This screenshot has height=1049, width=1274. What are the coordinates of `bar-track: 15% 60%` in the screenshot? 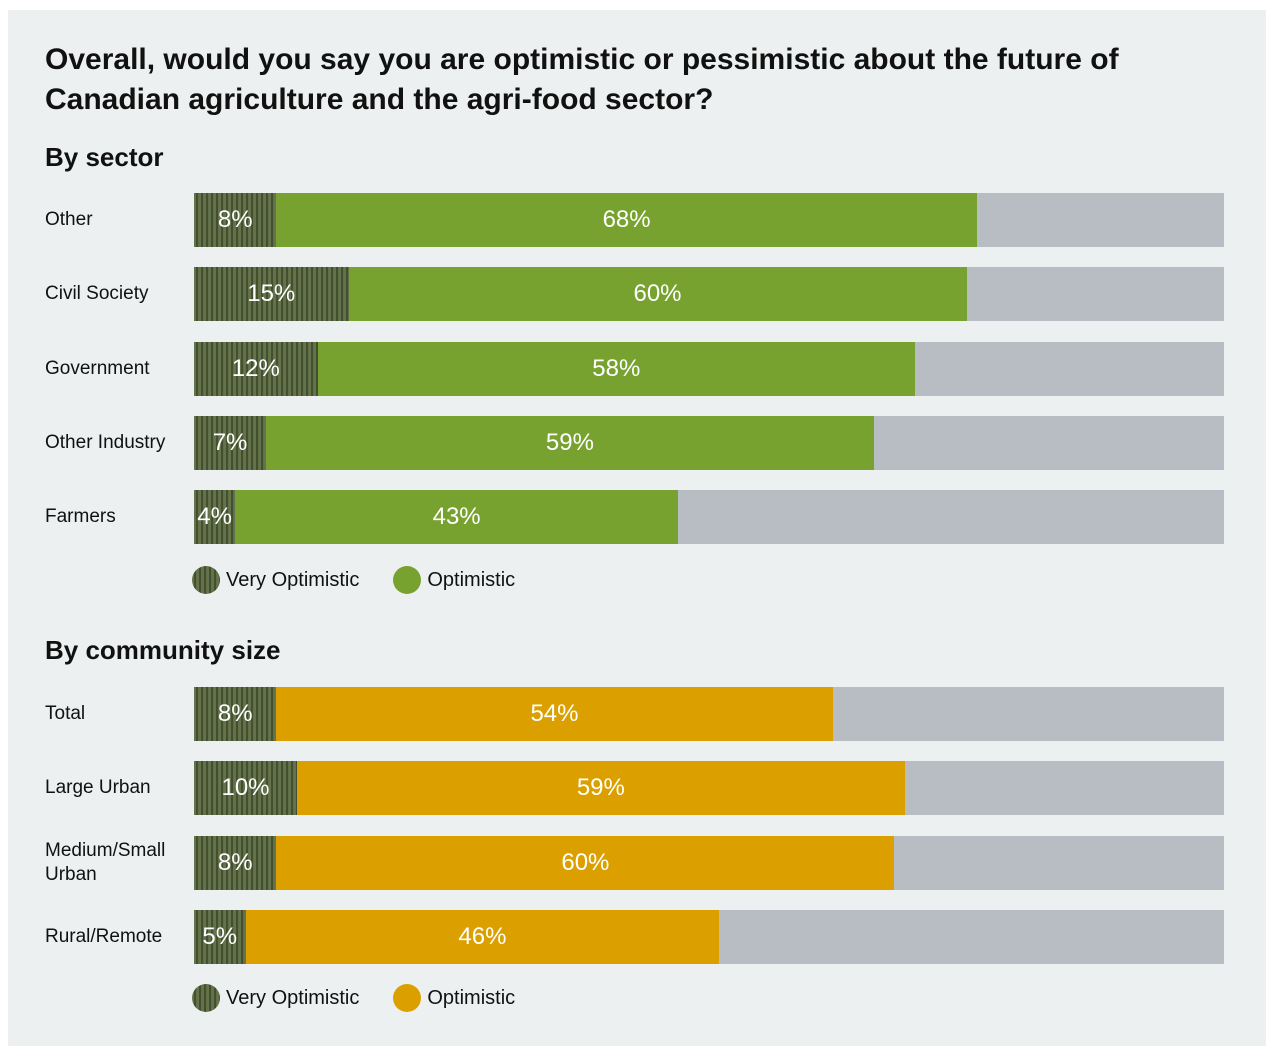 It's located at (709, 294).